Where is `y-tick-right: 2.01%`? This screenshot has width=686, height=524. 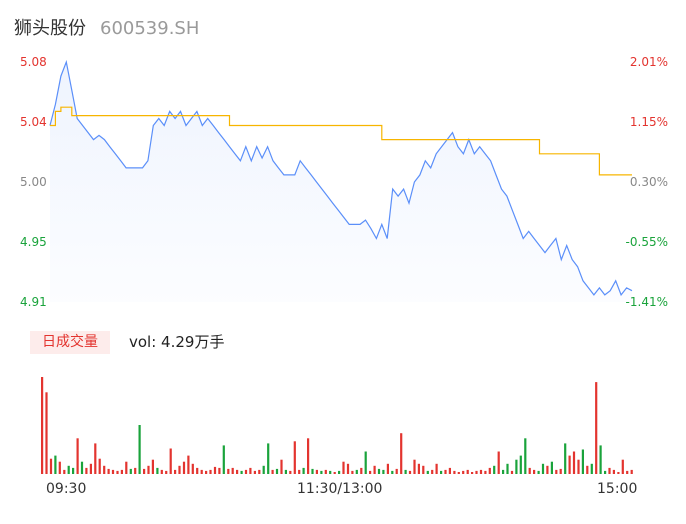
y-tick-right: 2.01% is located at coordinates (649, 62).